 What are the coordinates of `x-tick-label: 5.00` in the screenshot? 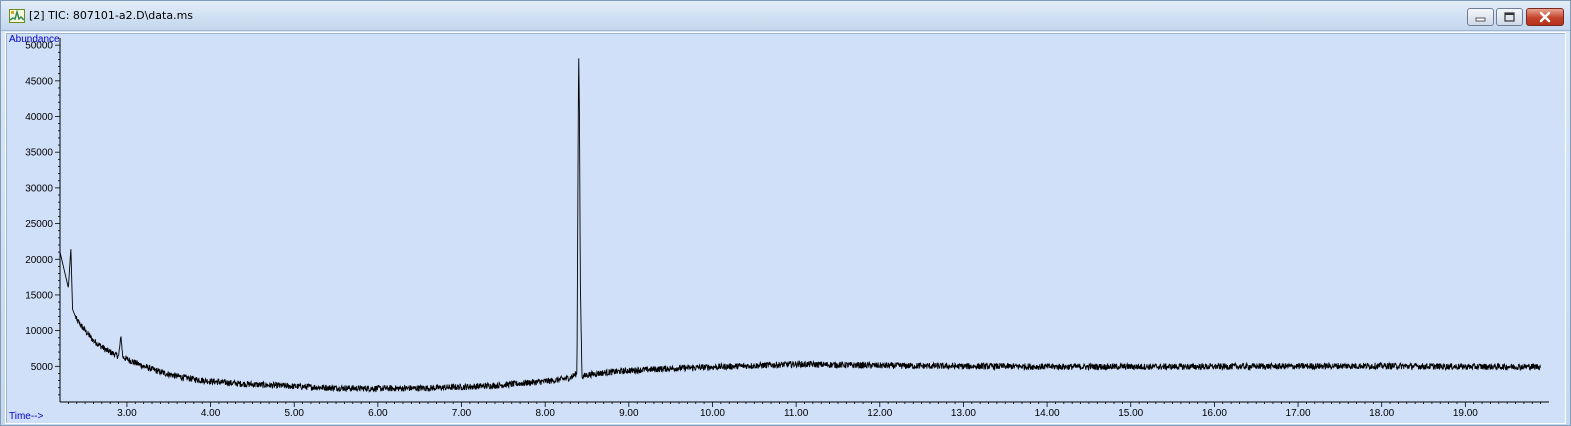 It's located at (294, 413).